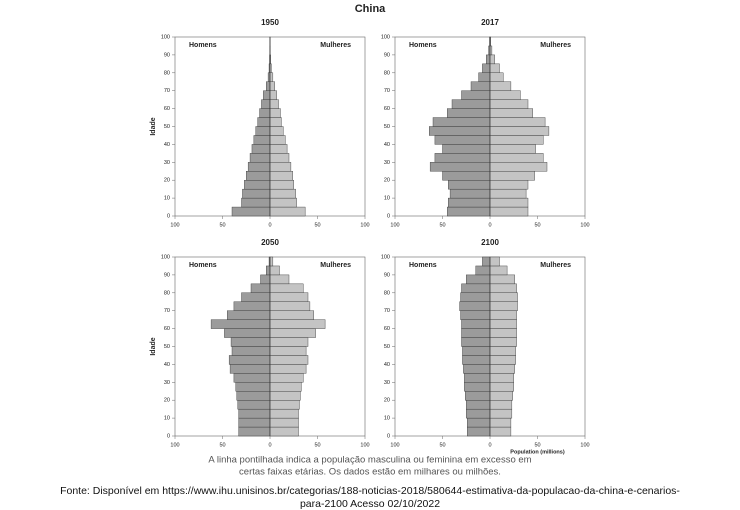 This screenshot has width=740, height=510. I want to click on page-title: China, so click(370, 9).